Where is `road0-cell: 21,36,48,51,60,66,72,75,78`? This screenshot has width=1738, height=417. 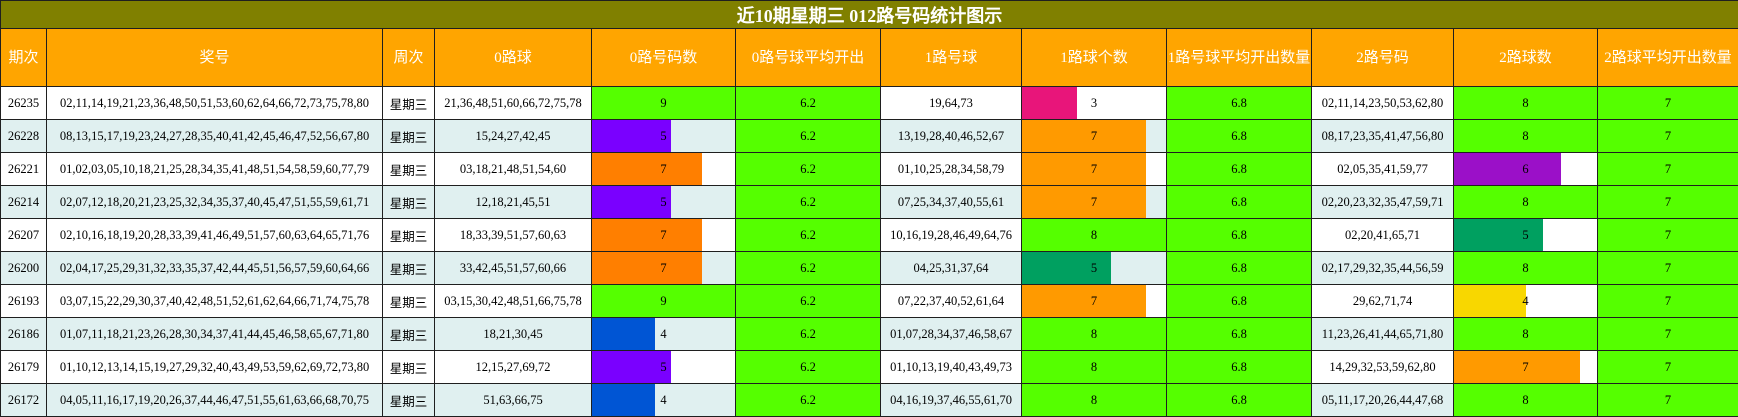 road0-cell: 21,36,48,51,60,66,72,75,78 is located at coordinates (513, 103).